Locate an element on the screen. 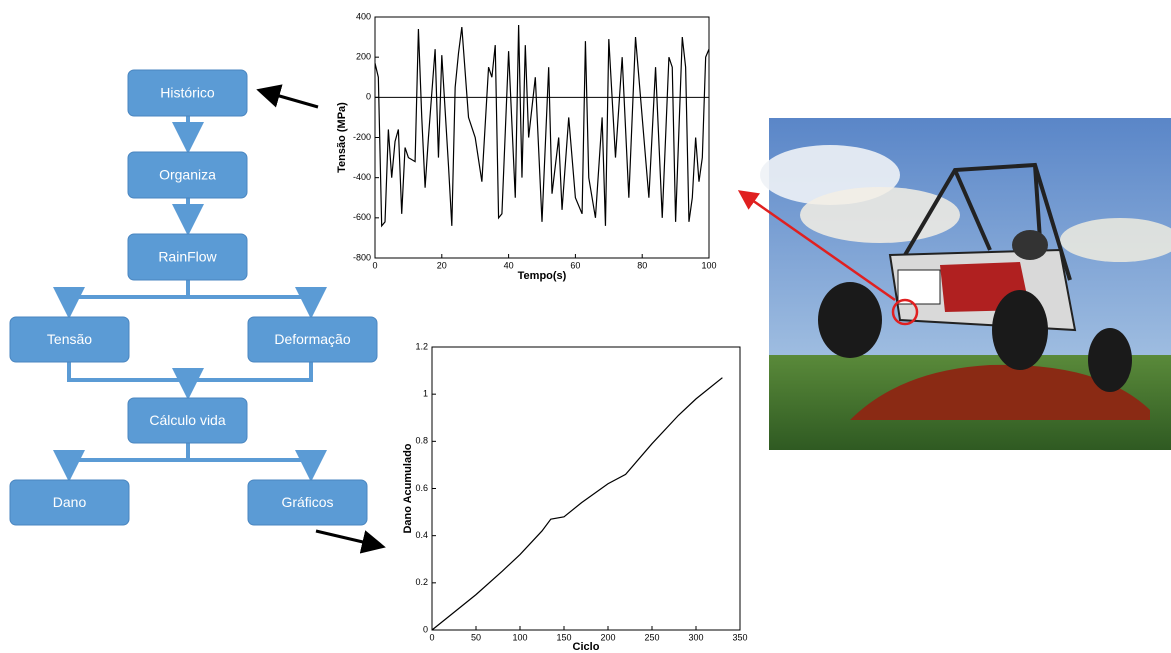  y-tick-label: 200 is located at coordinates (363, 57).